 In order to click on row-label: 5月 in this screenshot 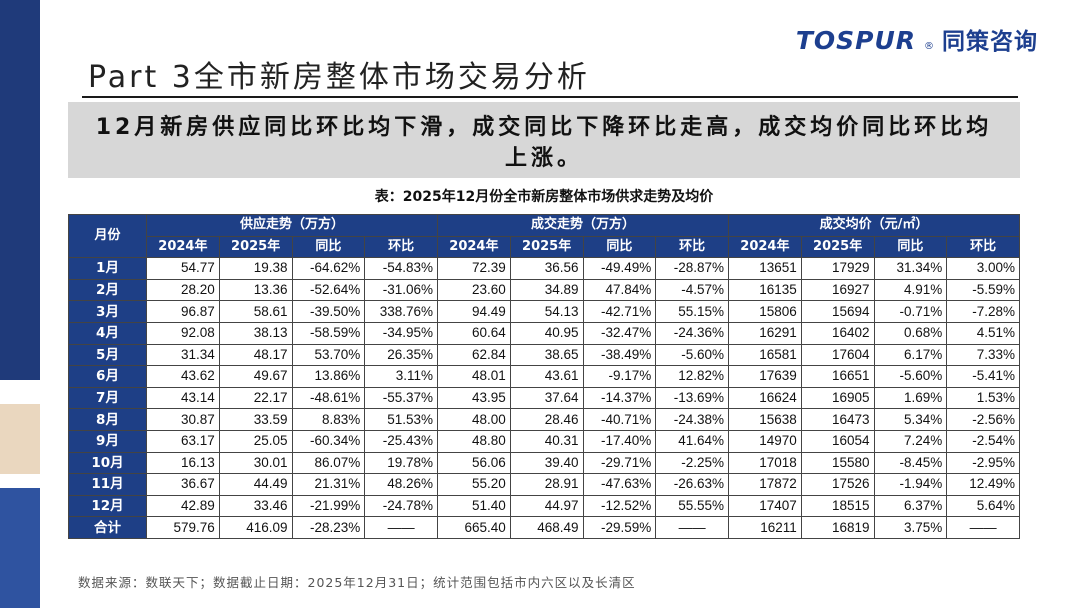, I will do `click(107, 355)`.